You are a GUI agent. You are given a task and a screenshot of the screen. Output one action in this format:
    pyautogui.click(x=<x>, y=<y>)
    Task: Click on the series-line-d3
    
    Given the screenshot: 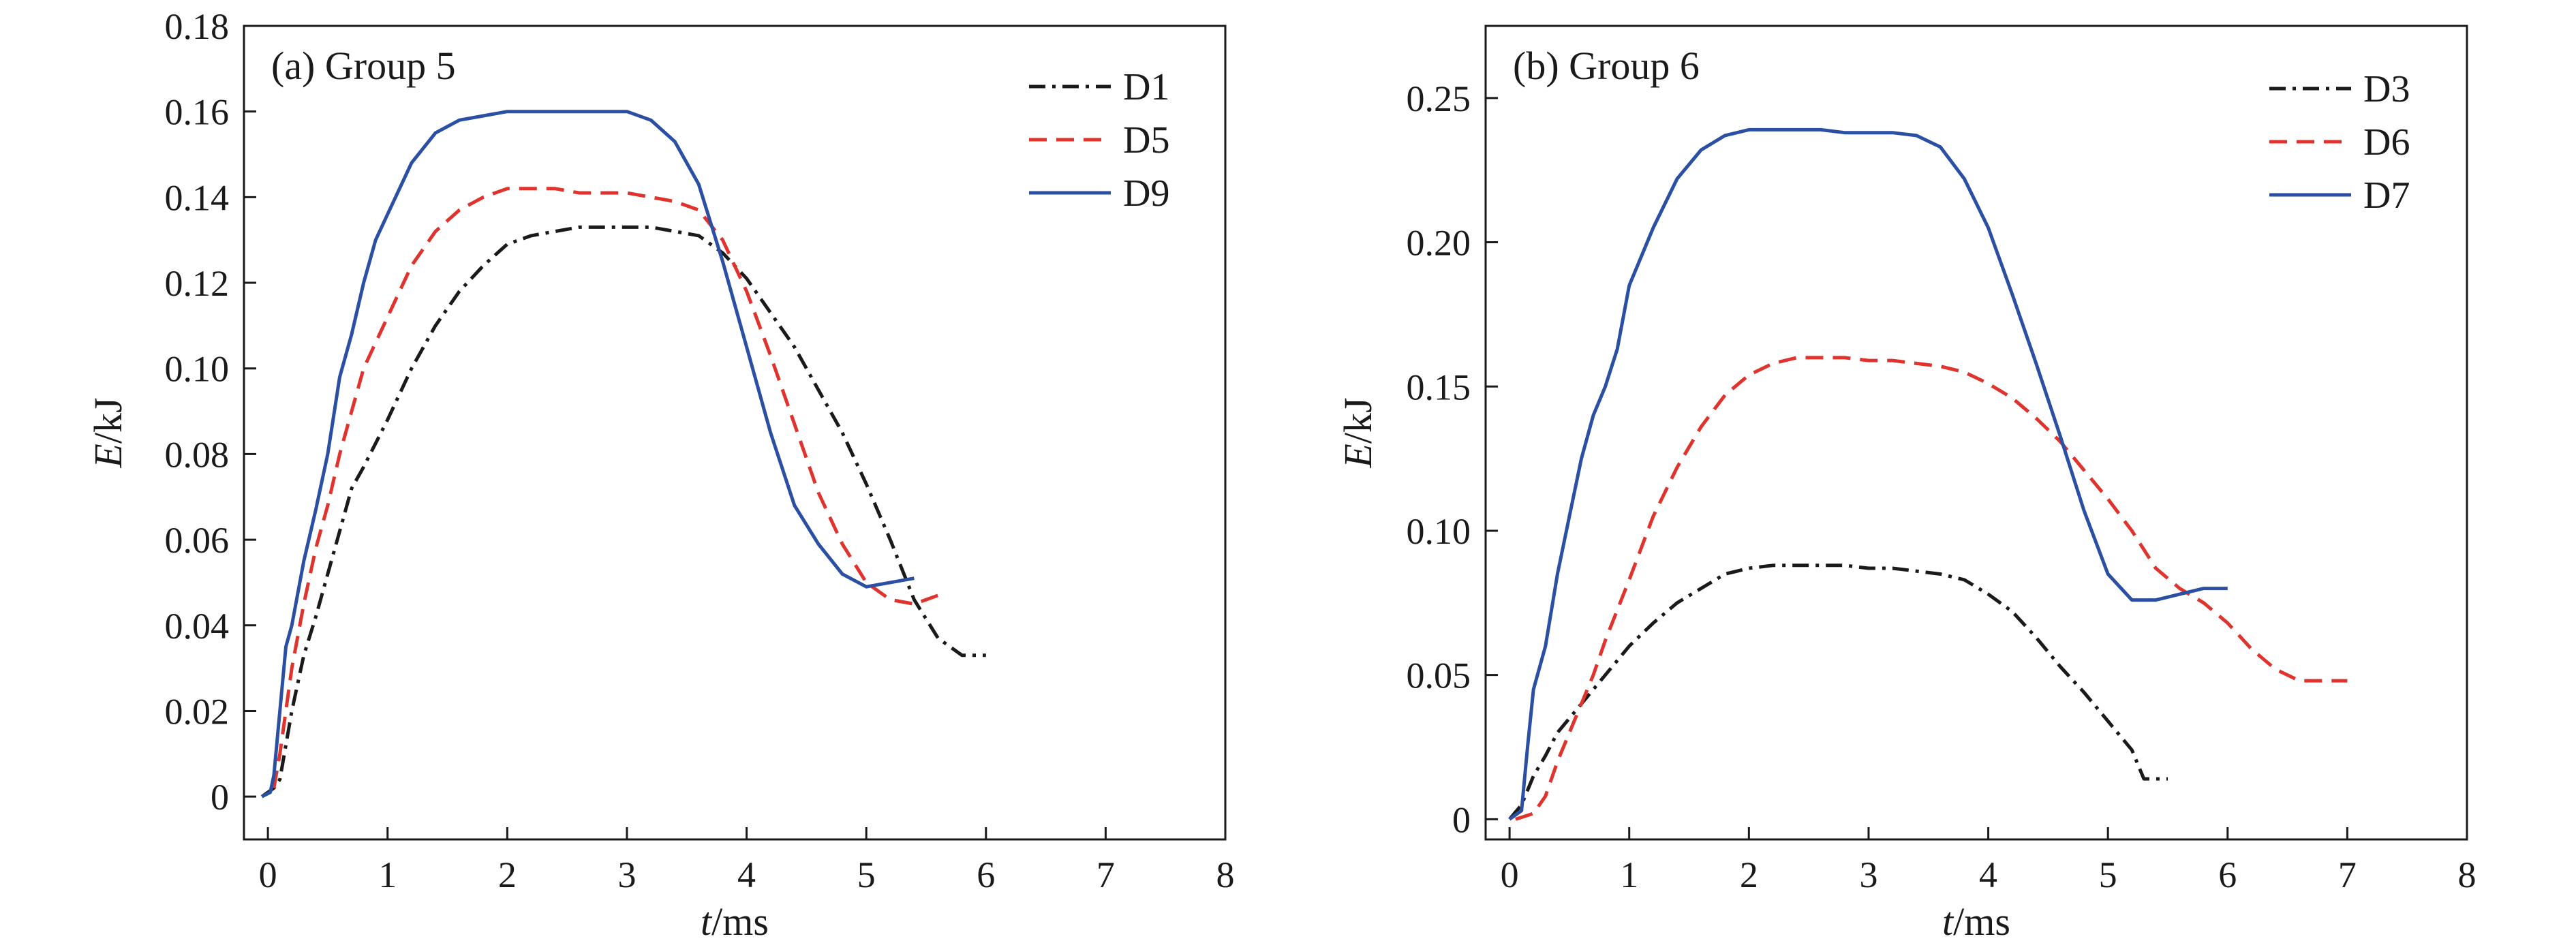 What is the action you would take?
    pyautogui.click(x=1838, y=691)
    